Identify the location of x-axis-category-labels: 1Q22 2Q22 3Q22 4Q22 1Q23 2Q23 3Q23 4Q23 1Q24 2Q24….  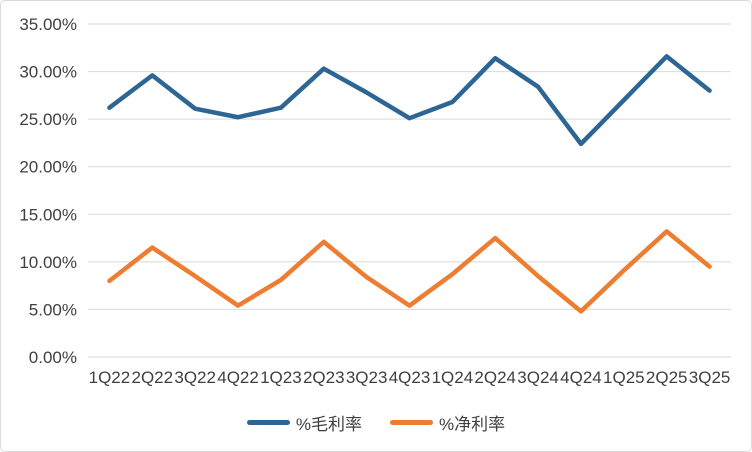
(410, 377).